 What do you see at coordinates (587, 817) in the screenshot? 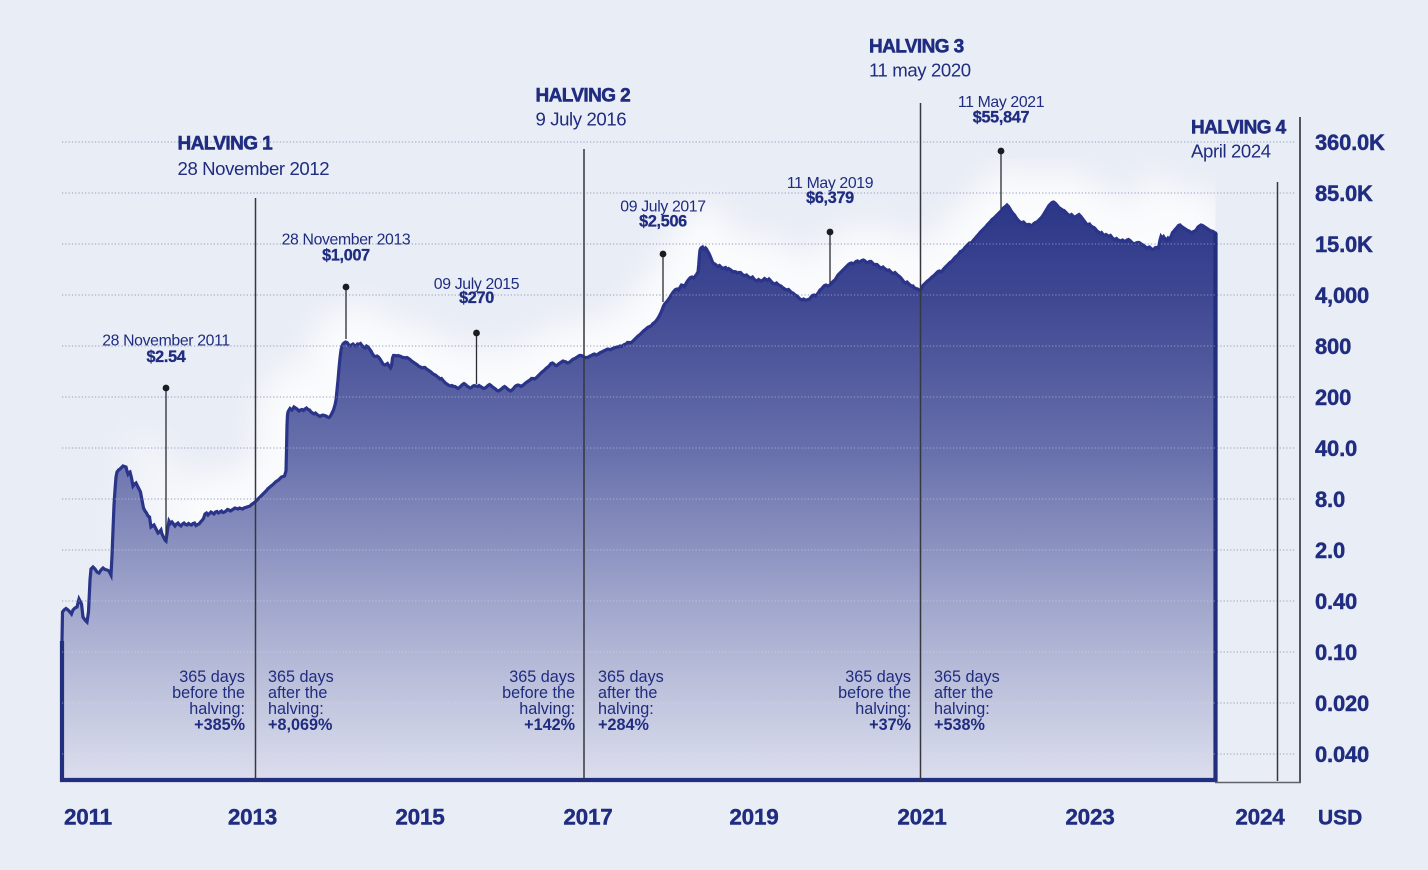
I see `svg-text: 2017` at bounding box center [587, 817].